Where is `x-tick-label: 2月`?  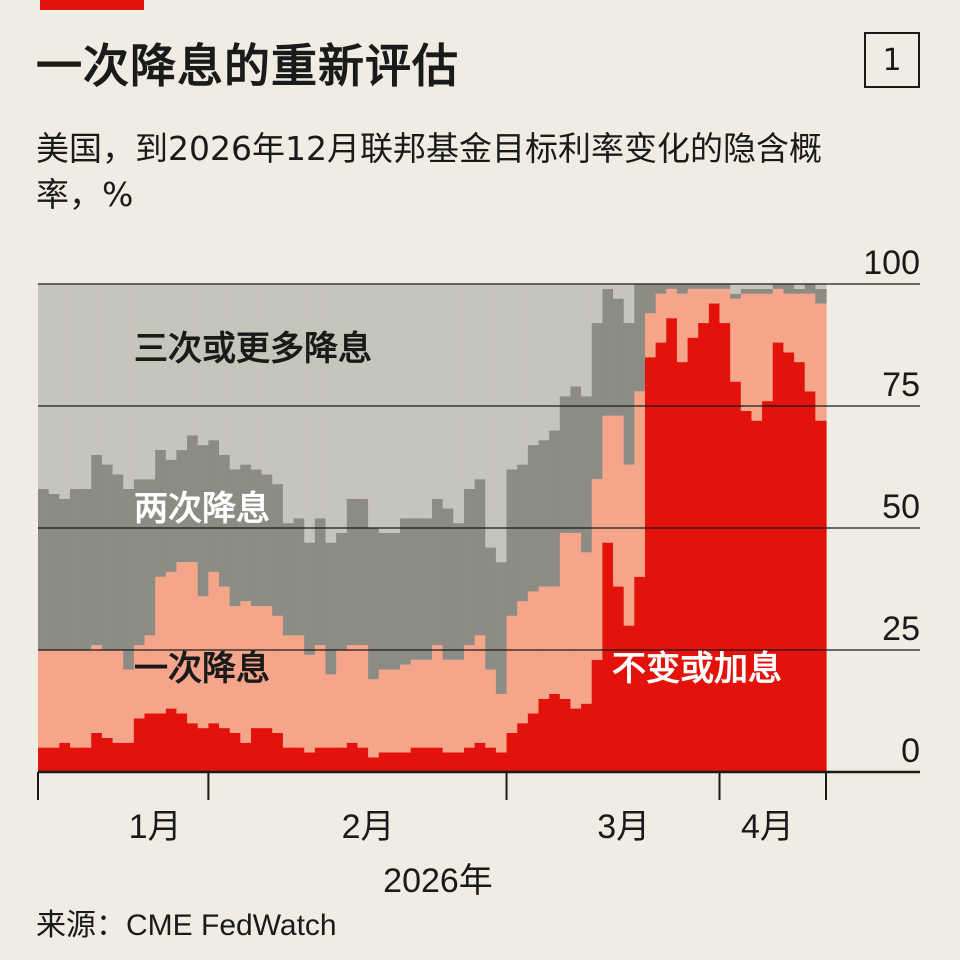
x-tick-label: 2月 is located at coordinates (368, 827).